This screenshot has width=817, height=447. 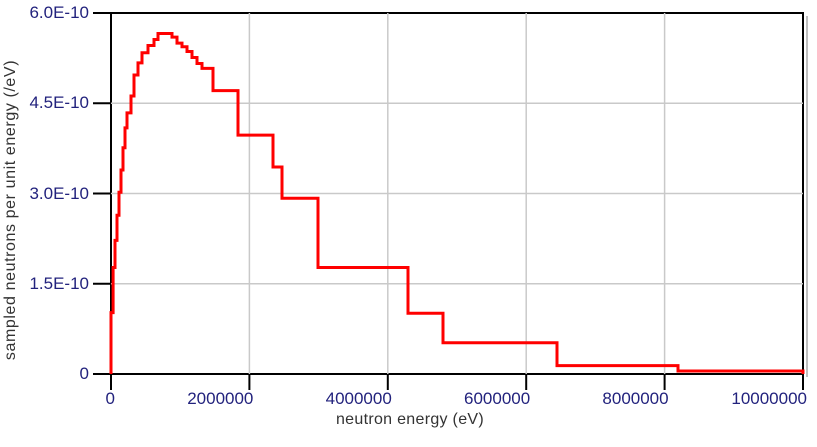 What do you see at coordinates (59, 283) in the screenshot?
I see `y-tick-label: 1.5E-10` at bounding box center [59, 283].